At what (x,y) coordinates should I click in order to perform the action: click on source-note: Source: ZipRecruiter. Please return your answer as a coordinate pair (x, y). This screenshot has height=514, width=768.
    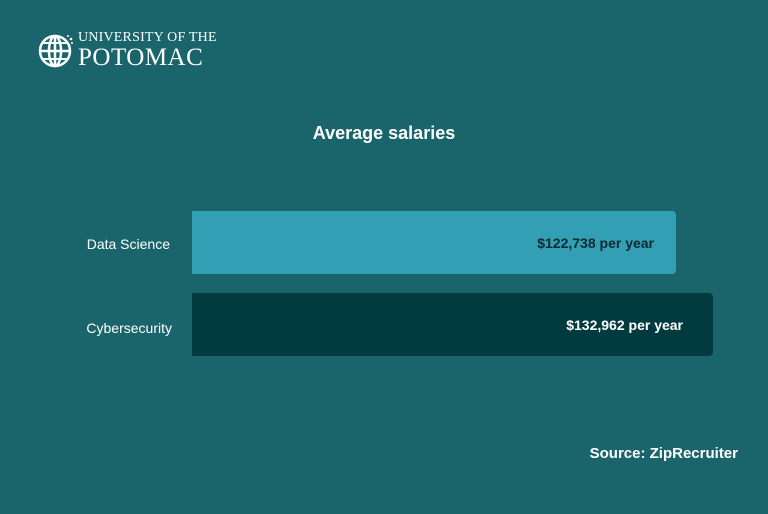
    Looking at the image, I should click on (663, 453).